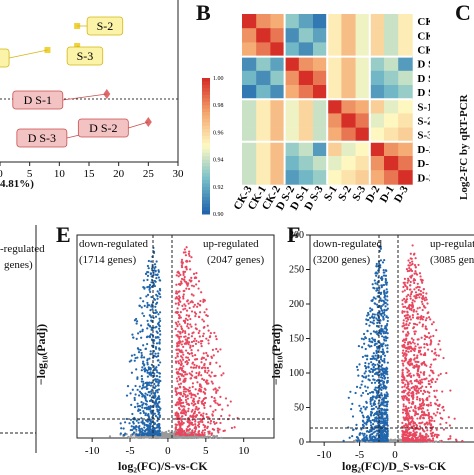 This screenshot has height=475, width=474. What do you see at coordinates (38, 100) in the screenshot?
I see `pca-label: D S-1` at bounding box center [38, 100].